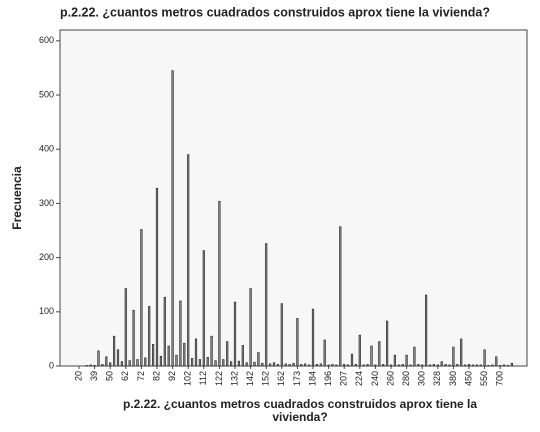 The height and width of the screenshot is (432, 540). What do you see at coordinates (17, 198) in the screenshot?
I see `y-axis-title: Frecuencia` at bounding box center [17, 198].